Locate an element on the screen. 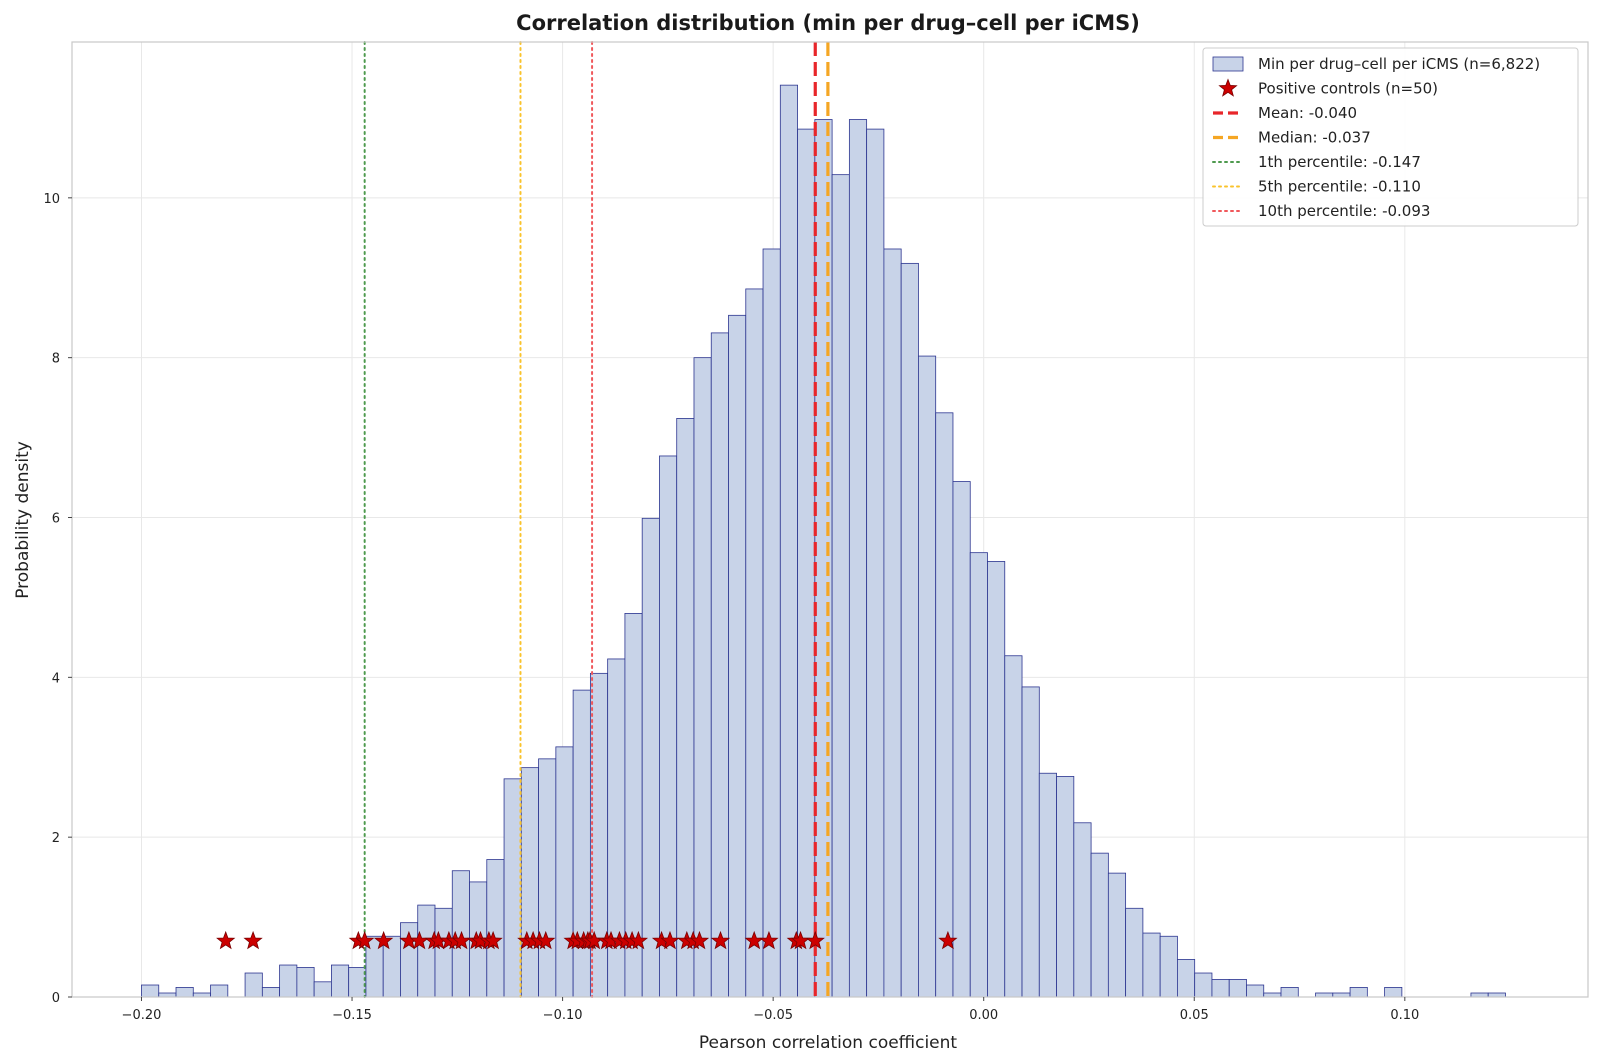  y-tick-label: 0 is located at coordinates (56, 998).